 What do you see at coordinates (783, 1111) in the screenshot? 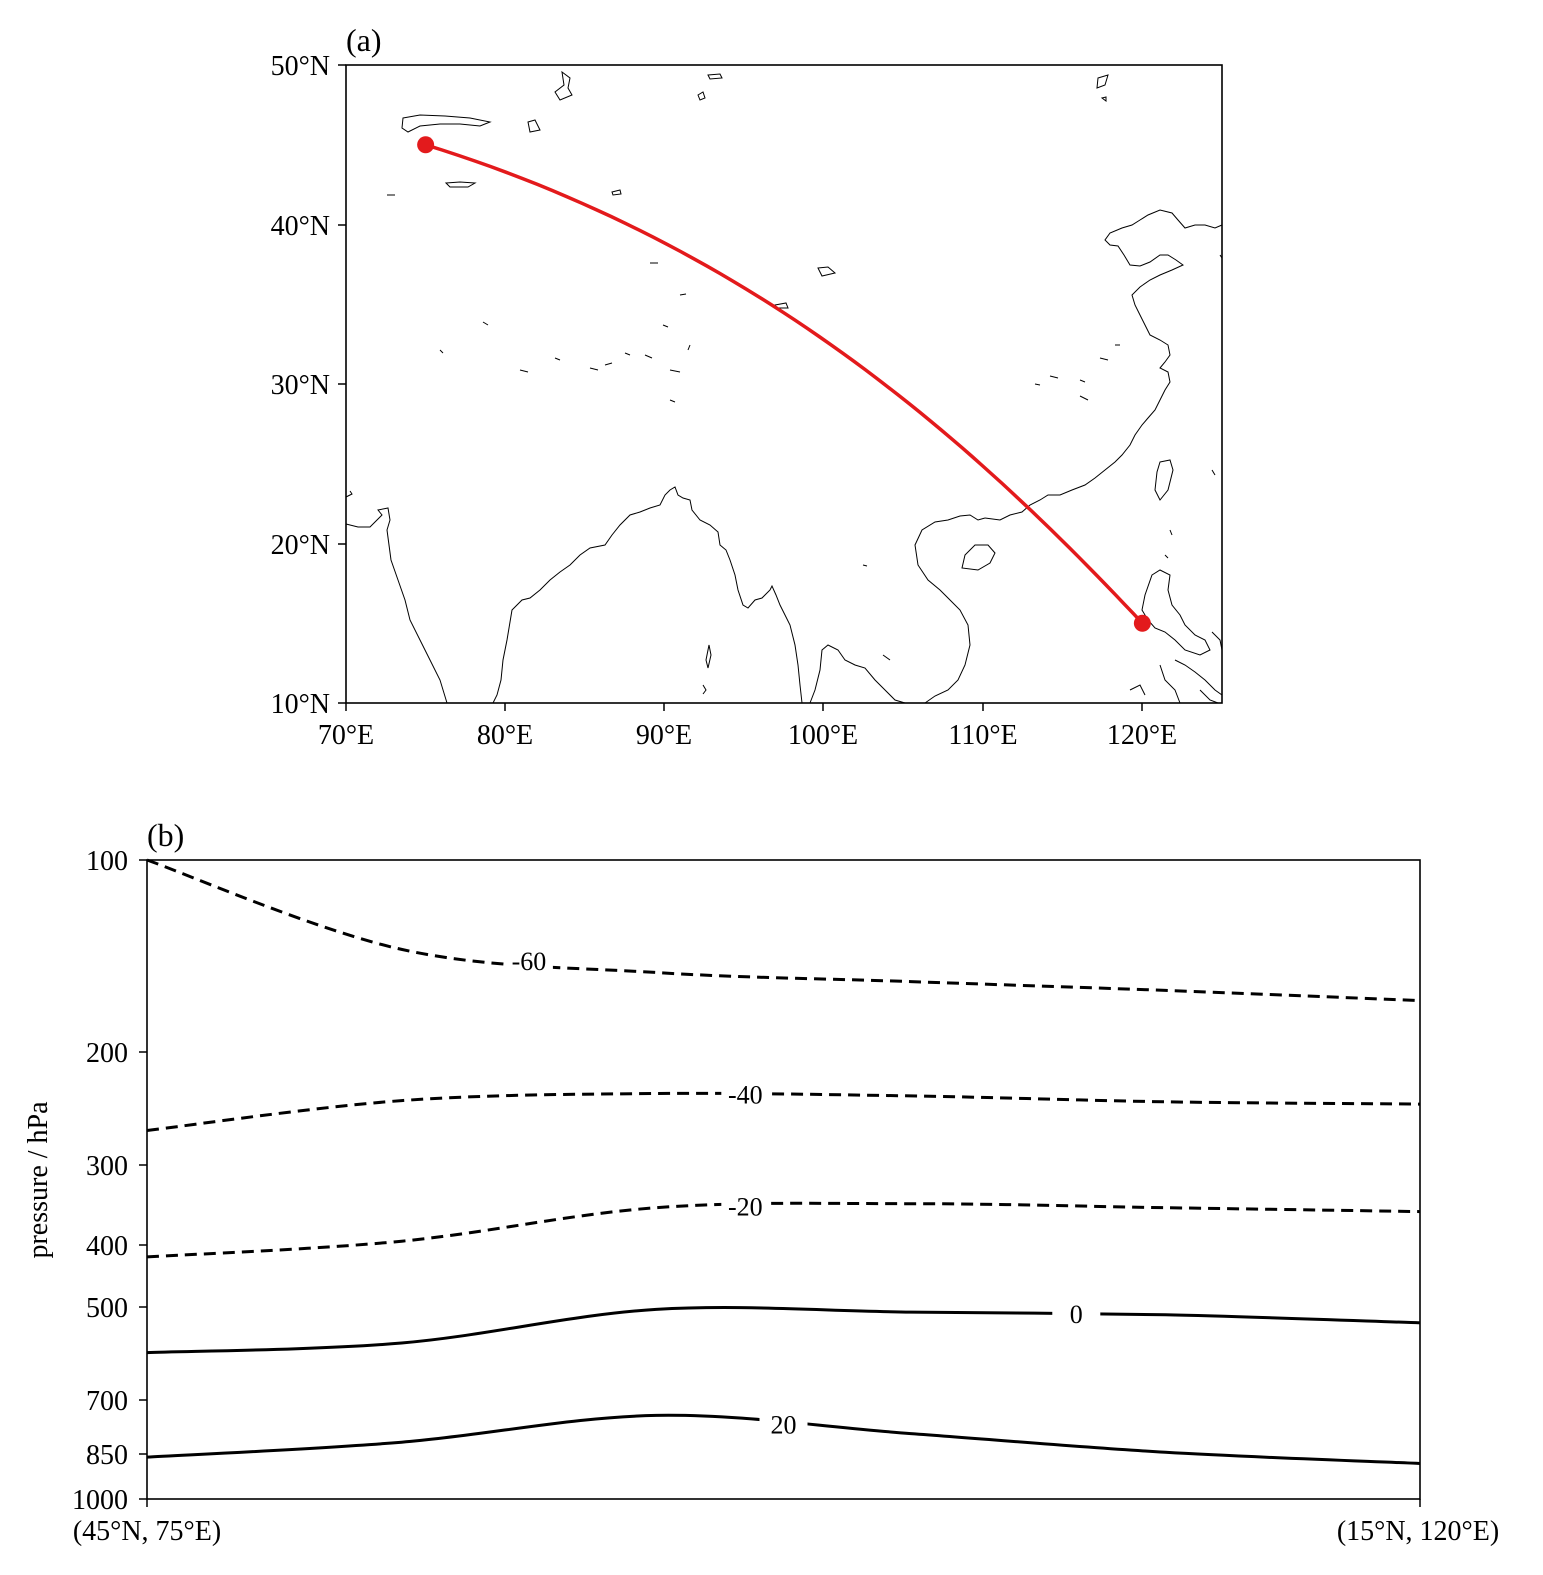
I see `contour-line--40` at bounding box center [783, 1111].